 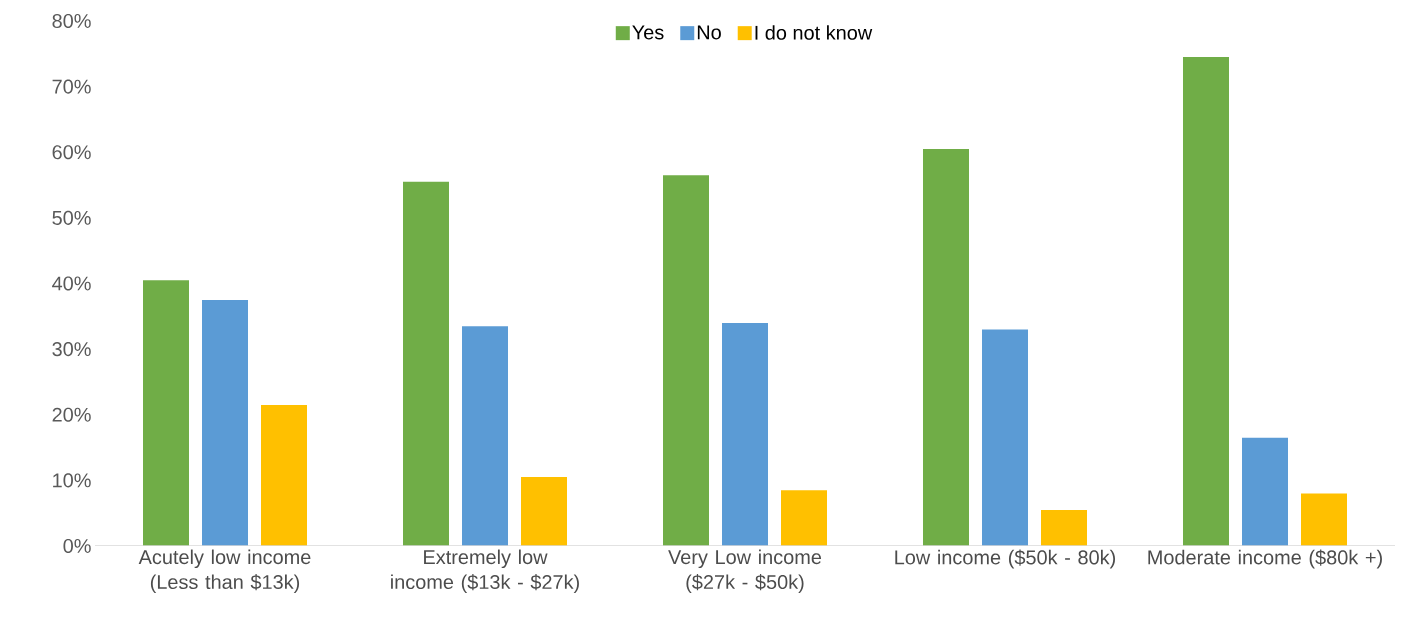 What do you see at coordinates (71, 414) in the screenshot?
I see `y-tick-label: 20%` at bounding box center [71, 414].